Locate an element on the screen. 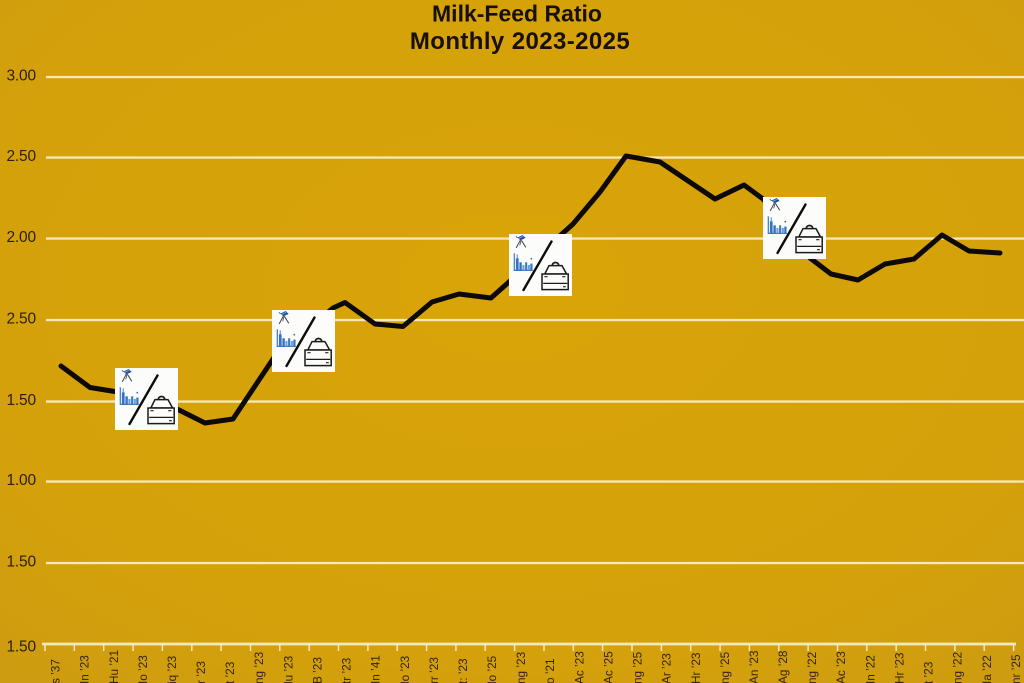 The height and width of the screenshot is (683, 1024). svg-text: Milk-Feed Ratio is located at coordinates (517, 14).